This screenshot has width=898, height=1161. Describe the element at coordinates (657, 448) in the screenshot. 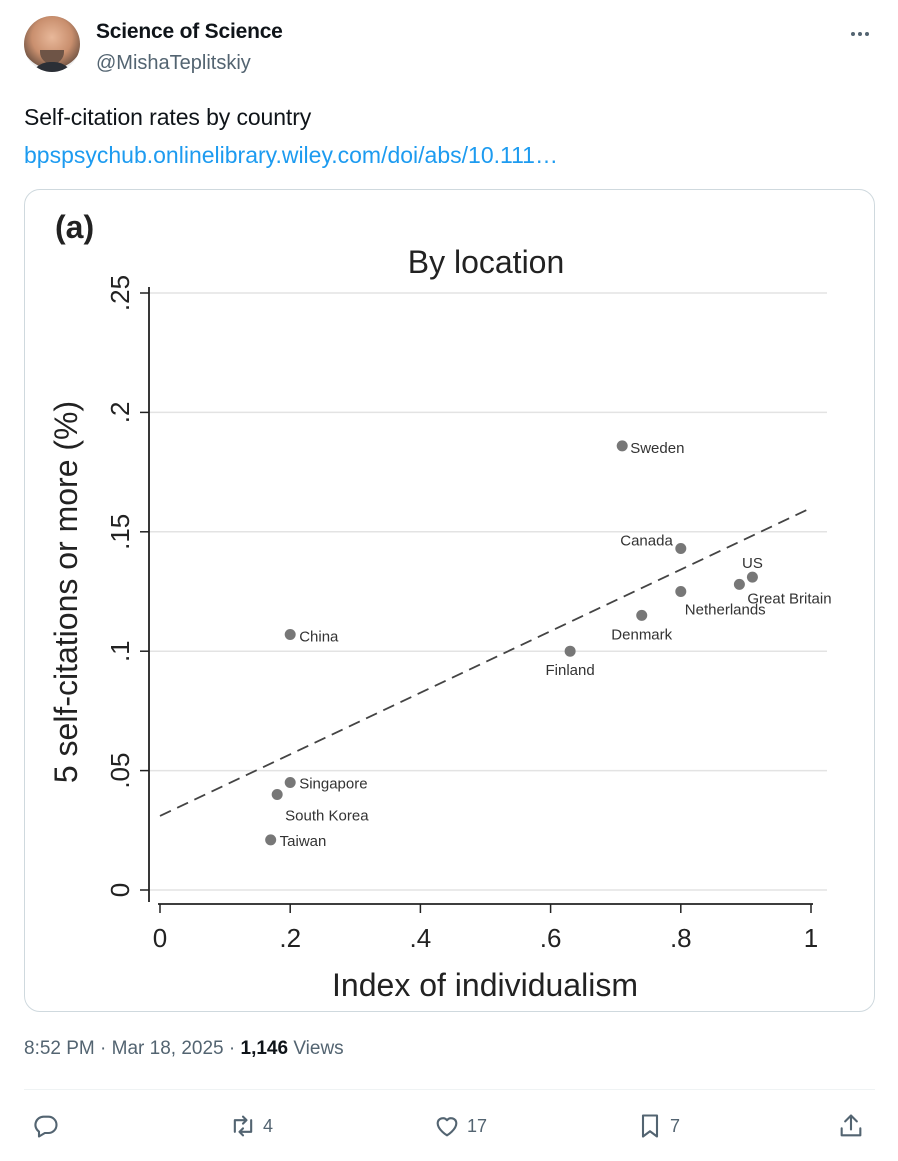

I see `point-label: Sweden` at that location.